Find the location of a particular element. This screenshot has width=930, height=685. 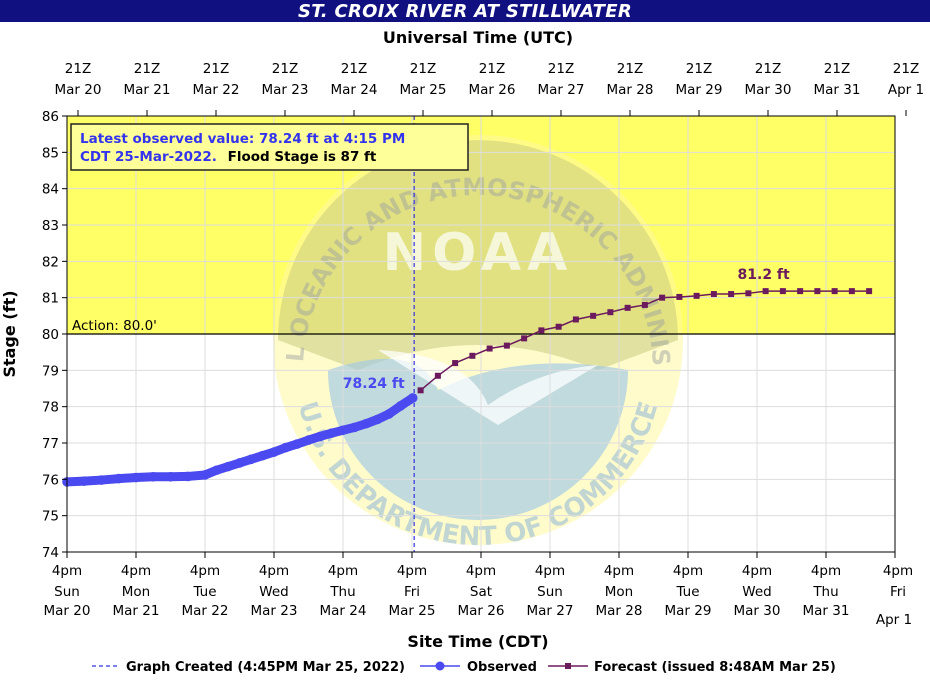

annotation-date: CDT 25-Mar-2022. is located at coordinates (148, 157).